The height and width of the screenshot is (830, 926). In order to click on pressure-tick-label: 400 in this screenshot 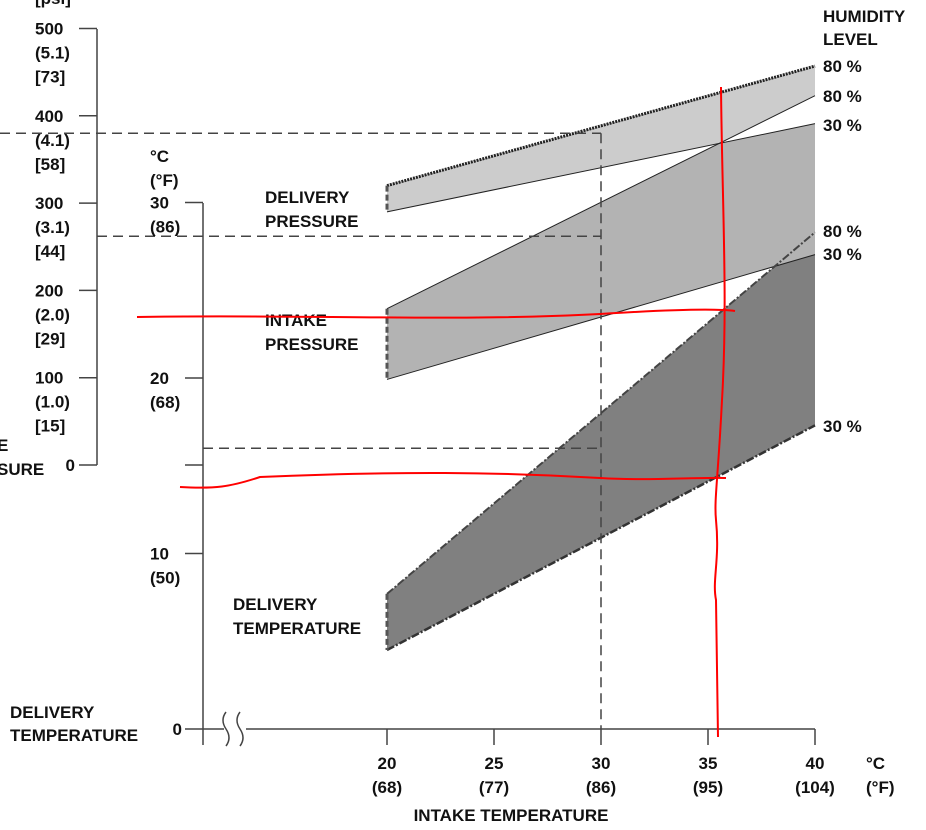, I will do `click(49, 116)`.